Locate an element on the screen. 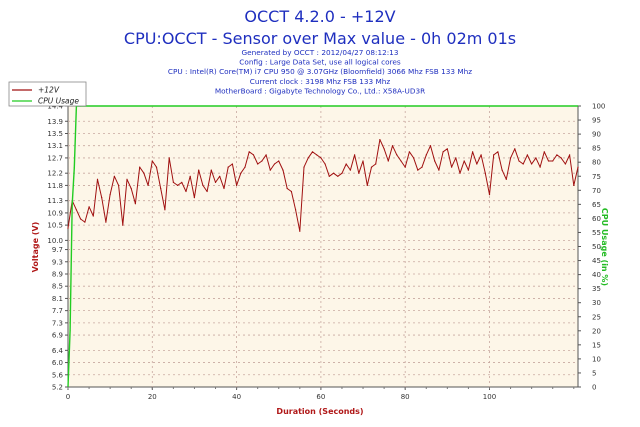 This screenshot has height=427, width=640. y-tick-label: 8.9 is located at coordinates (57, 274).